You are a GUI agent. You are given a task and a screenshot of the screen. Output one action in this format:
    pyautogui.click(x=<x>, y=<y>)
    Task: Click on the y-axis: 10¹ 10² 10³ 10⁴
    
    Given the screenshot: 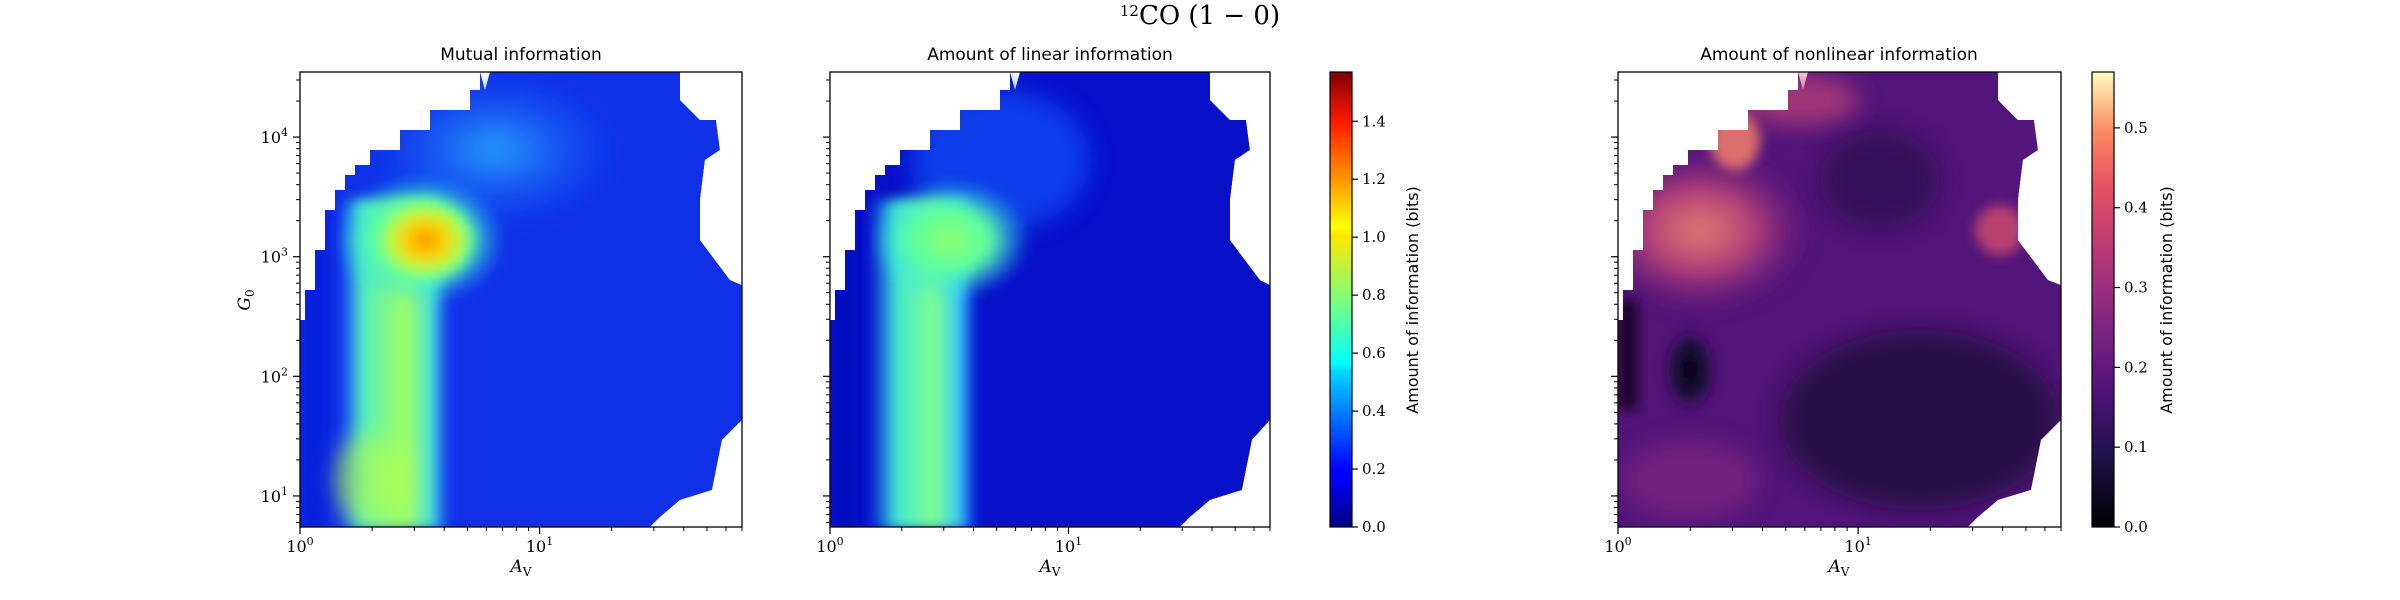 What is the action you would take?
    pyautogui.click(x=280, y=301)
    